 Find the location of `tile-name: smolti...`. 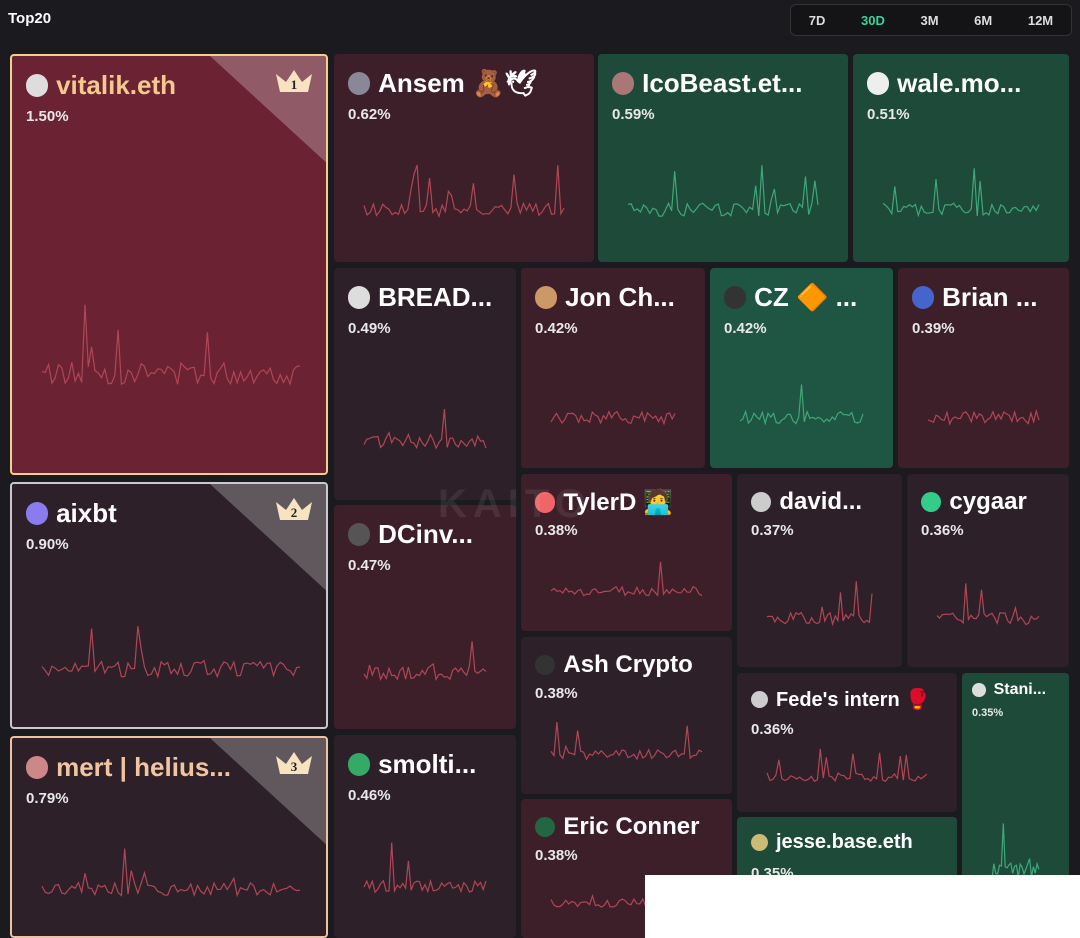

tile-name: smolti... is located at coordinates (412, 764).